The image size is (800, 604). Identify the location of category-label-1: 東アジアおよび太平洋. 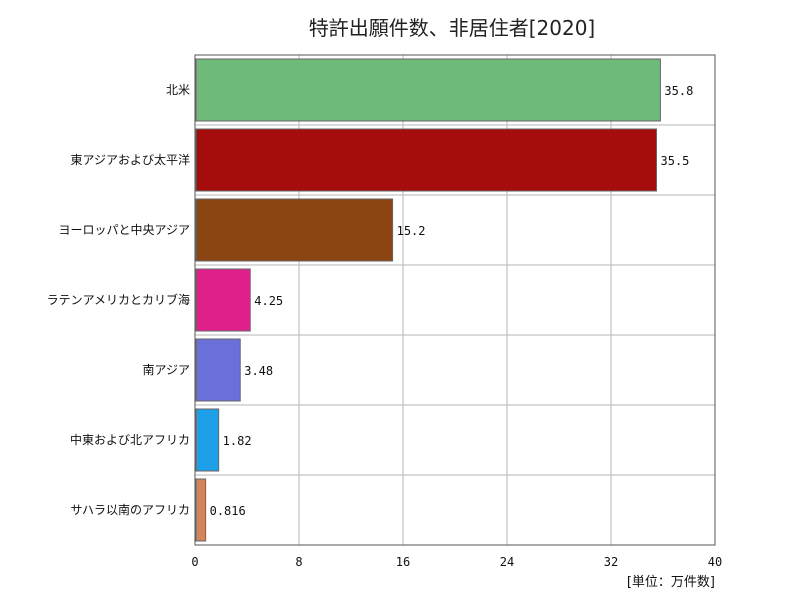
(130, 159).